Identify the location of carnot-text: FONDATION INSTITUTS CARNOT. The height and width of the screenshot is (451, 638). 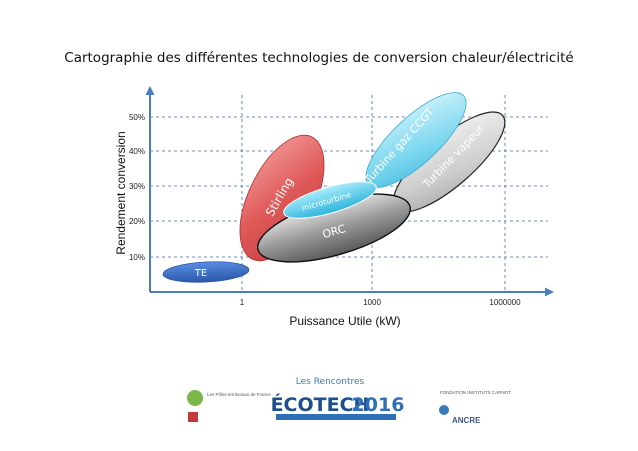
(475, 392).